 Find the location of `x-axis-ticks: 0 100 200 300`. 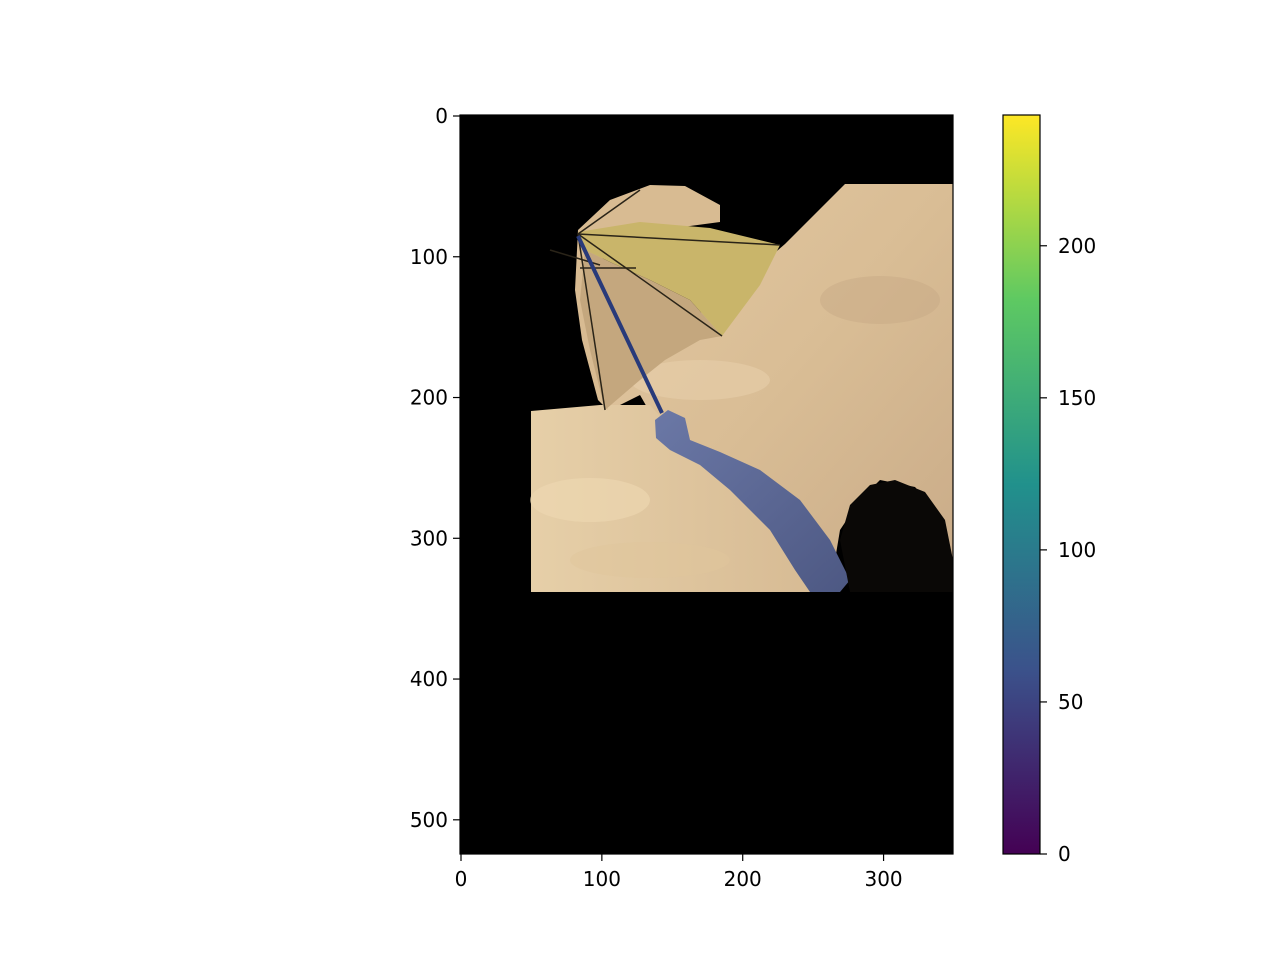

x-axis-ticks: 0 100 200 300 is located at coordinates (679, 872).